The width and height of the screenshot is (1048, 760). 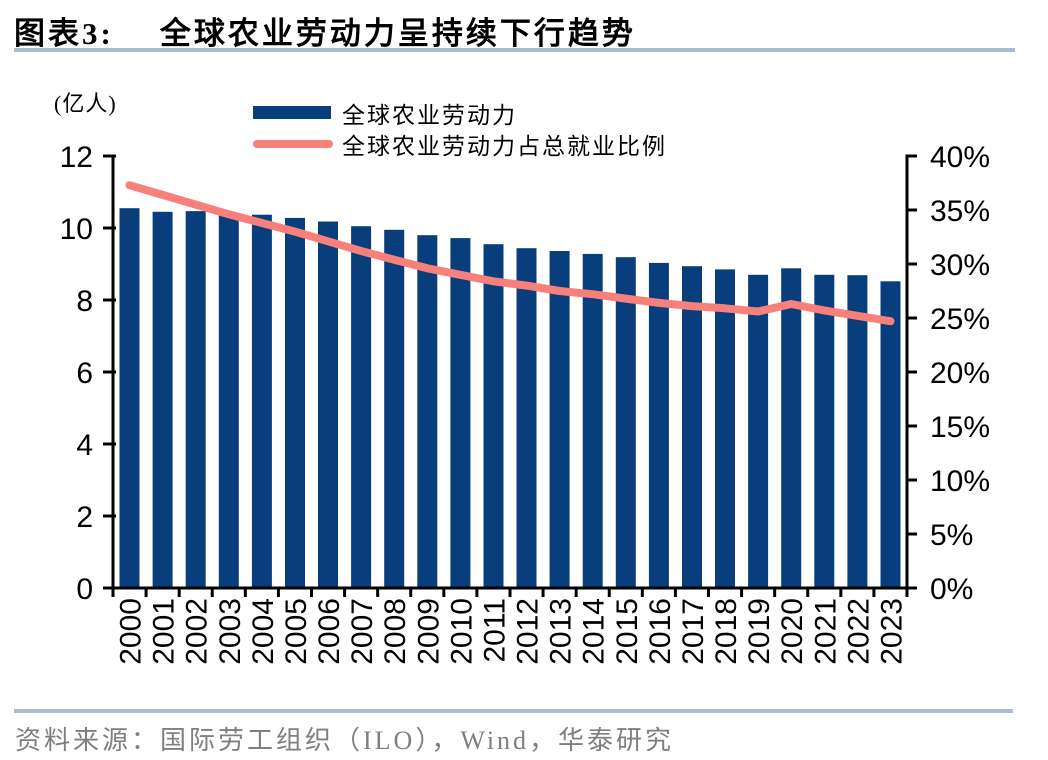 I want to click on x-tick-label-2010: 2010, so click(x=461, y=631).